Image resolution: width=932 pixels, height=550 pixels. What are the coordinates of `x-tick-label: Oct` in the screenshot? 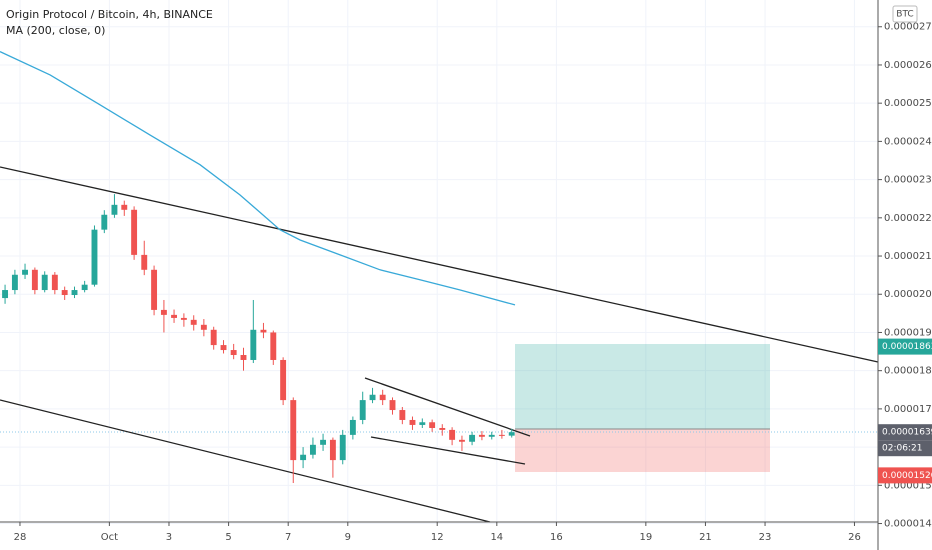 It's located at (109, 537).